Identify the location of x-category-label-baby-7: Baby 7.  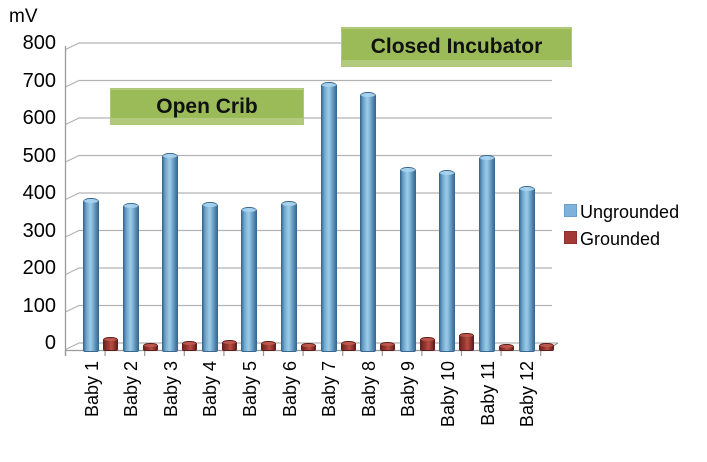
(329, 389).